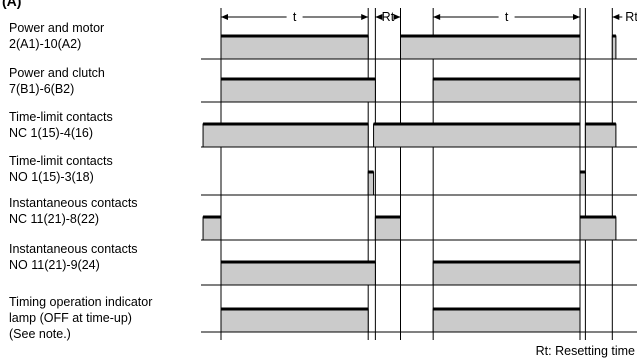 Image resolution: width=637 pixels, height=360 pixels. Describe the element at coordinates (61, 125) in the screenshot. I see `row-label: Time-limit contacts NC 1(15)-4(16)` at that location.